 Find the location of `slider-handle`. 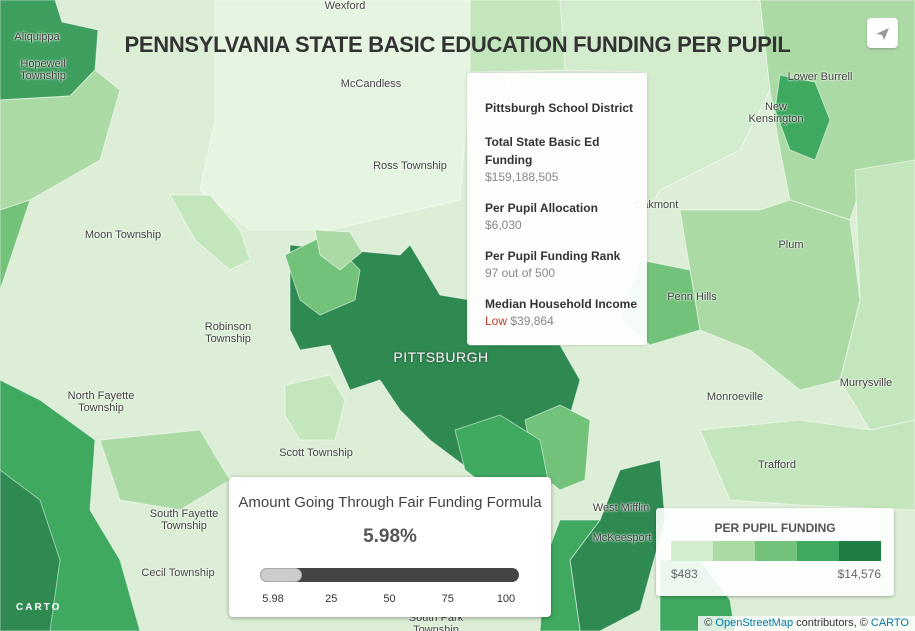

slider-handle is located at coordinates (281, 575).